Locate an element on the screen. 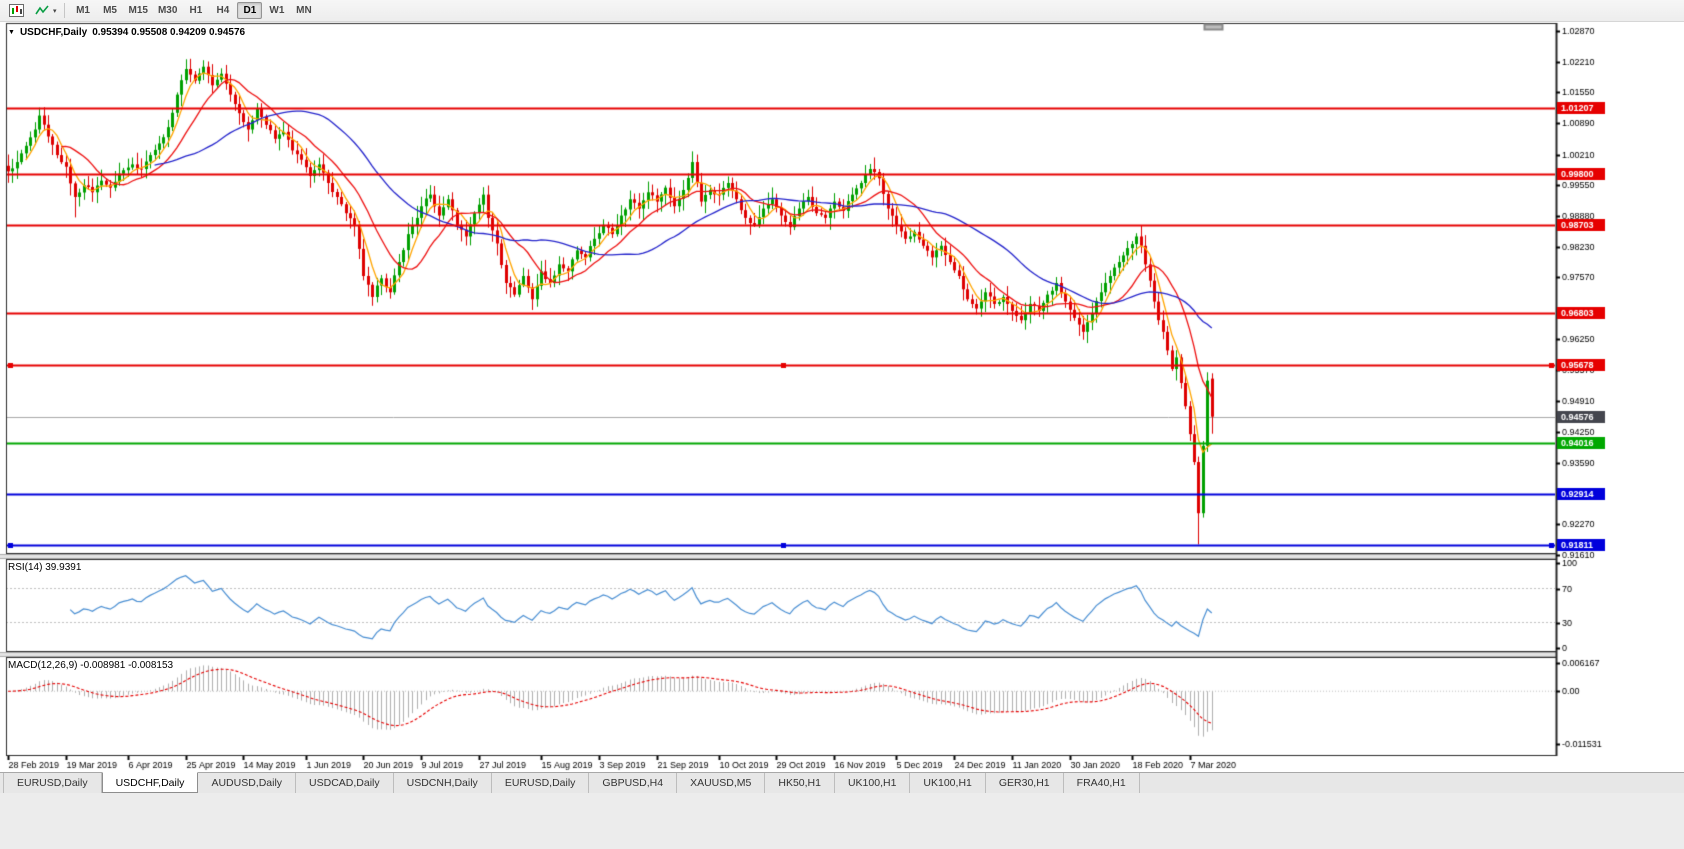 This screenshot has height=849, width=1684. toolbar: ▾ M1 M5 M15 M30 H1 H4 D1 W1 MN is located at coordinates (842, 11).